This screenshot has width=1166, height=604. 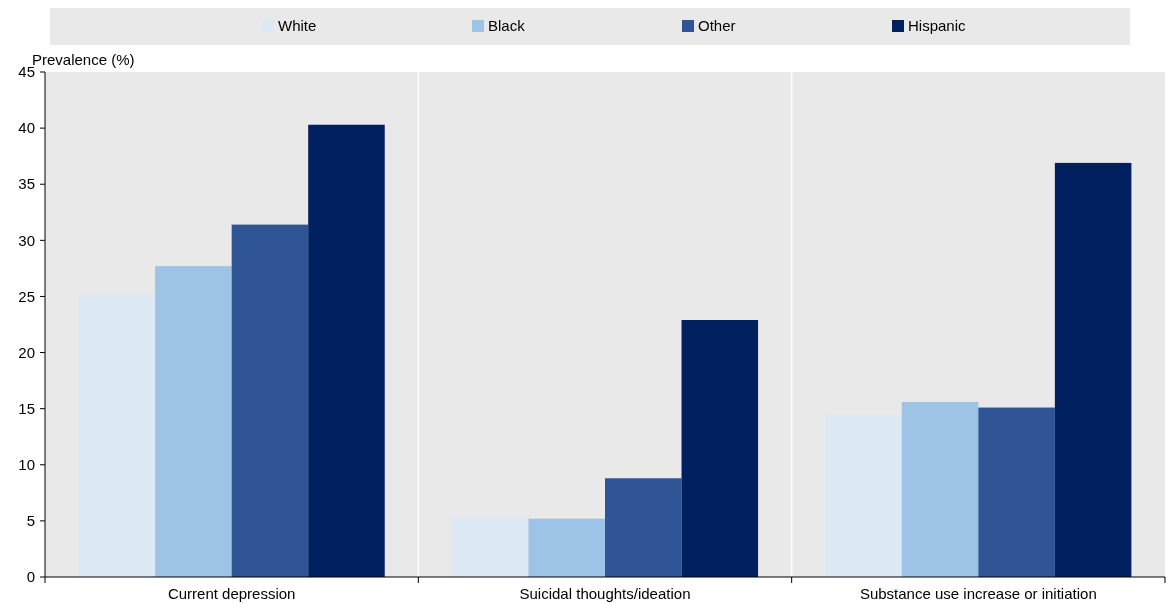 What do you see at coordinates (507, 26) in the screenshot?
I see `legend-label: Black` at bounding box center [507, 26].